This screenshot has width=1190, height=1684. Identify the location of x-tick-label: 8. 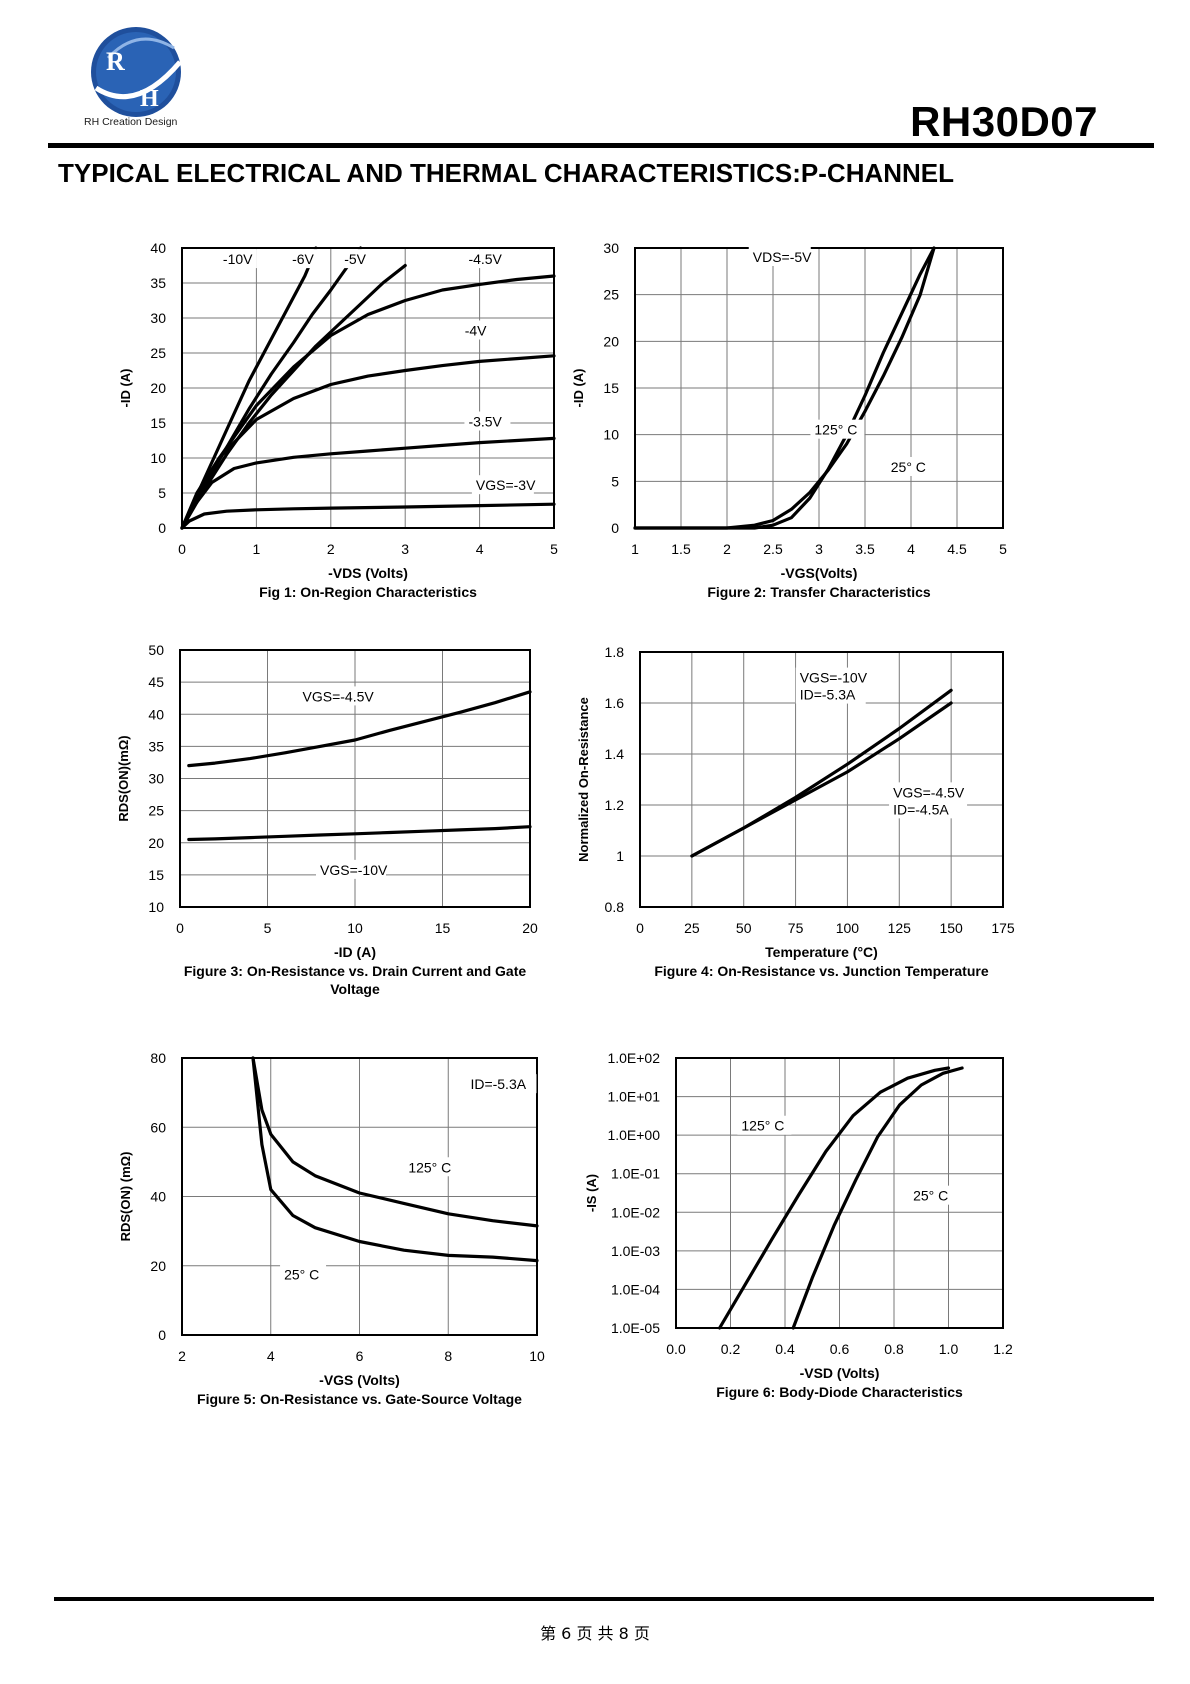
(448, 1356).